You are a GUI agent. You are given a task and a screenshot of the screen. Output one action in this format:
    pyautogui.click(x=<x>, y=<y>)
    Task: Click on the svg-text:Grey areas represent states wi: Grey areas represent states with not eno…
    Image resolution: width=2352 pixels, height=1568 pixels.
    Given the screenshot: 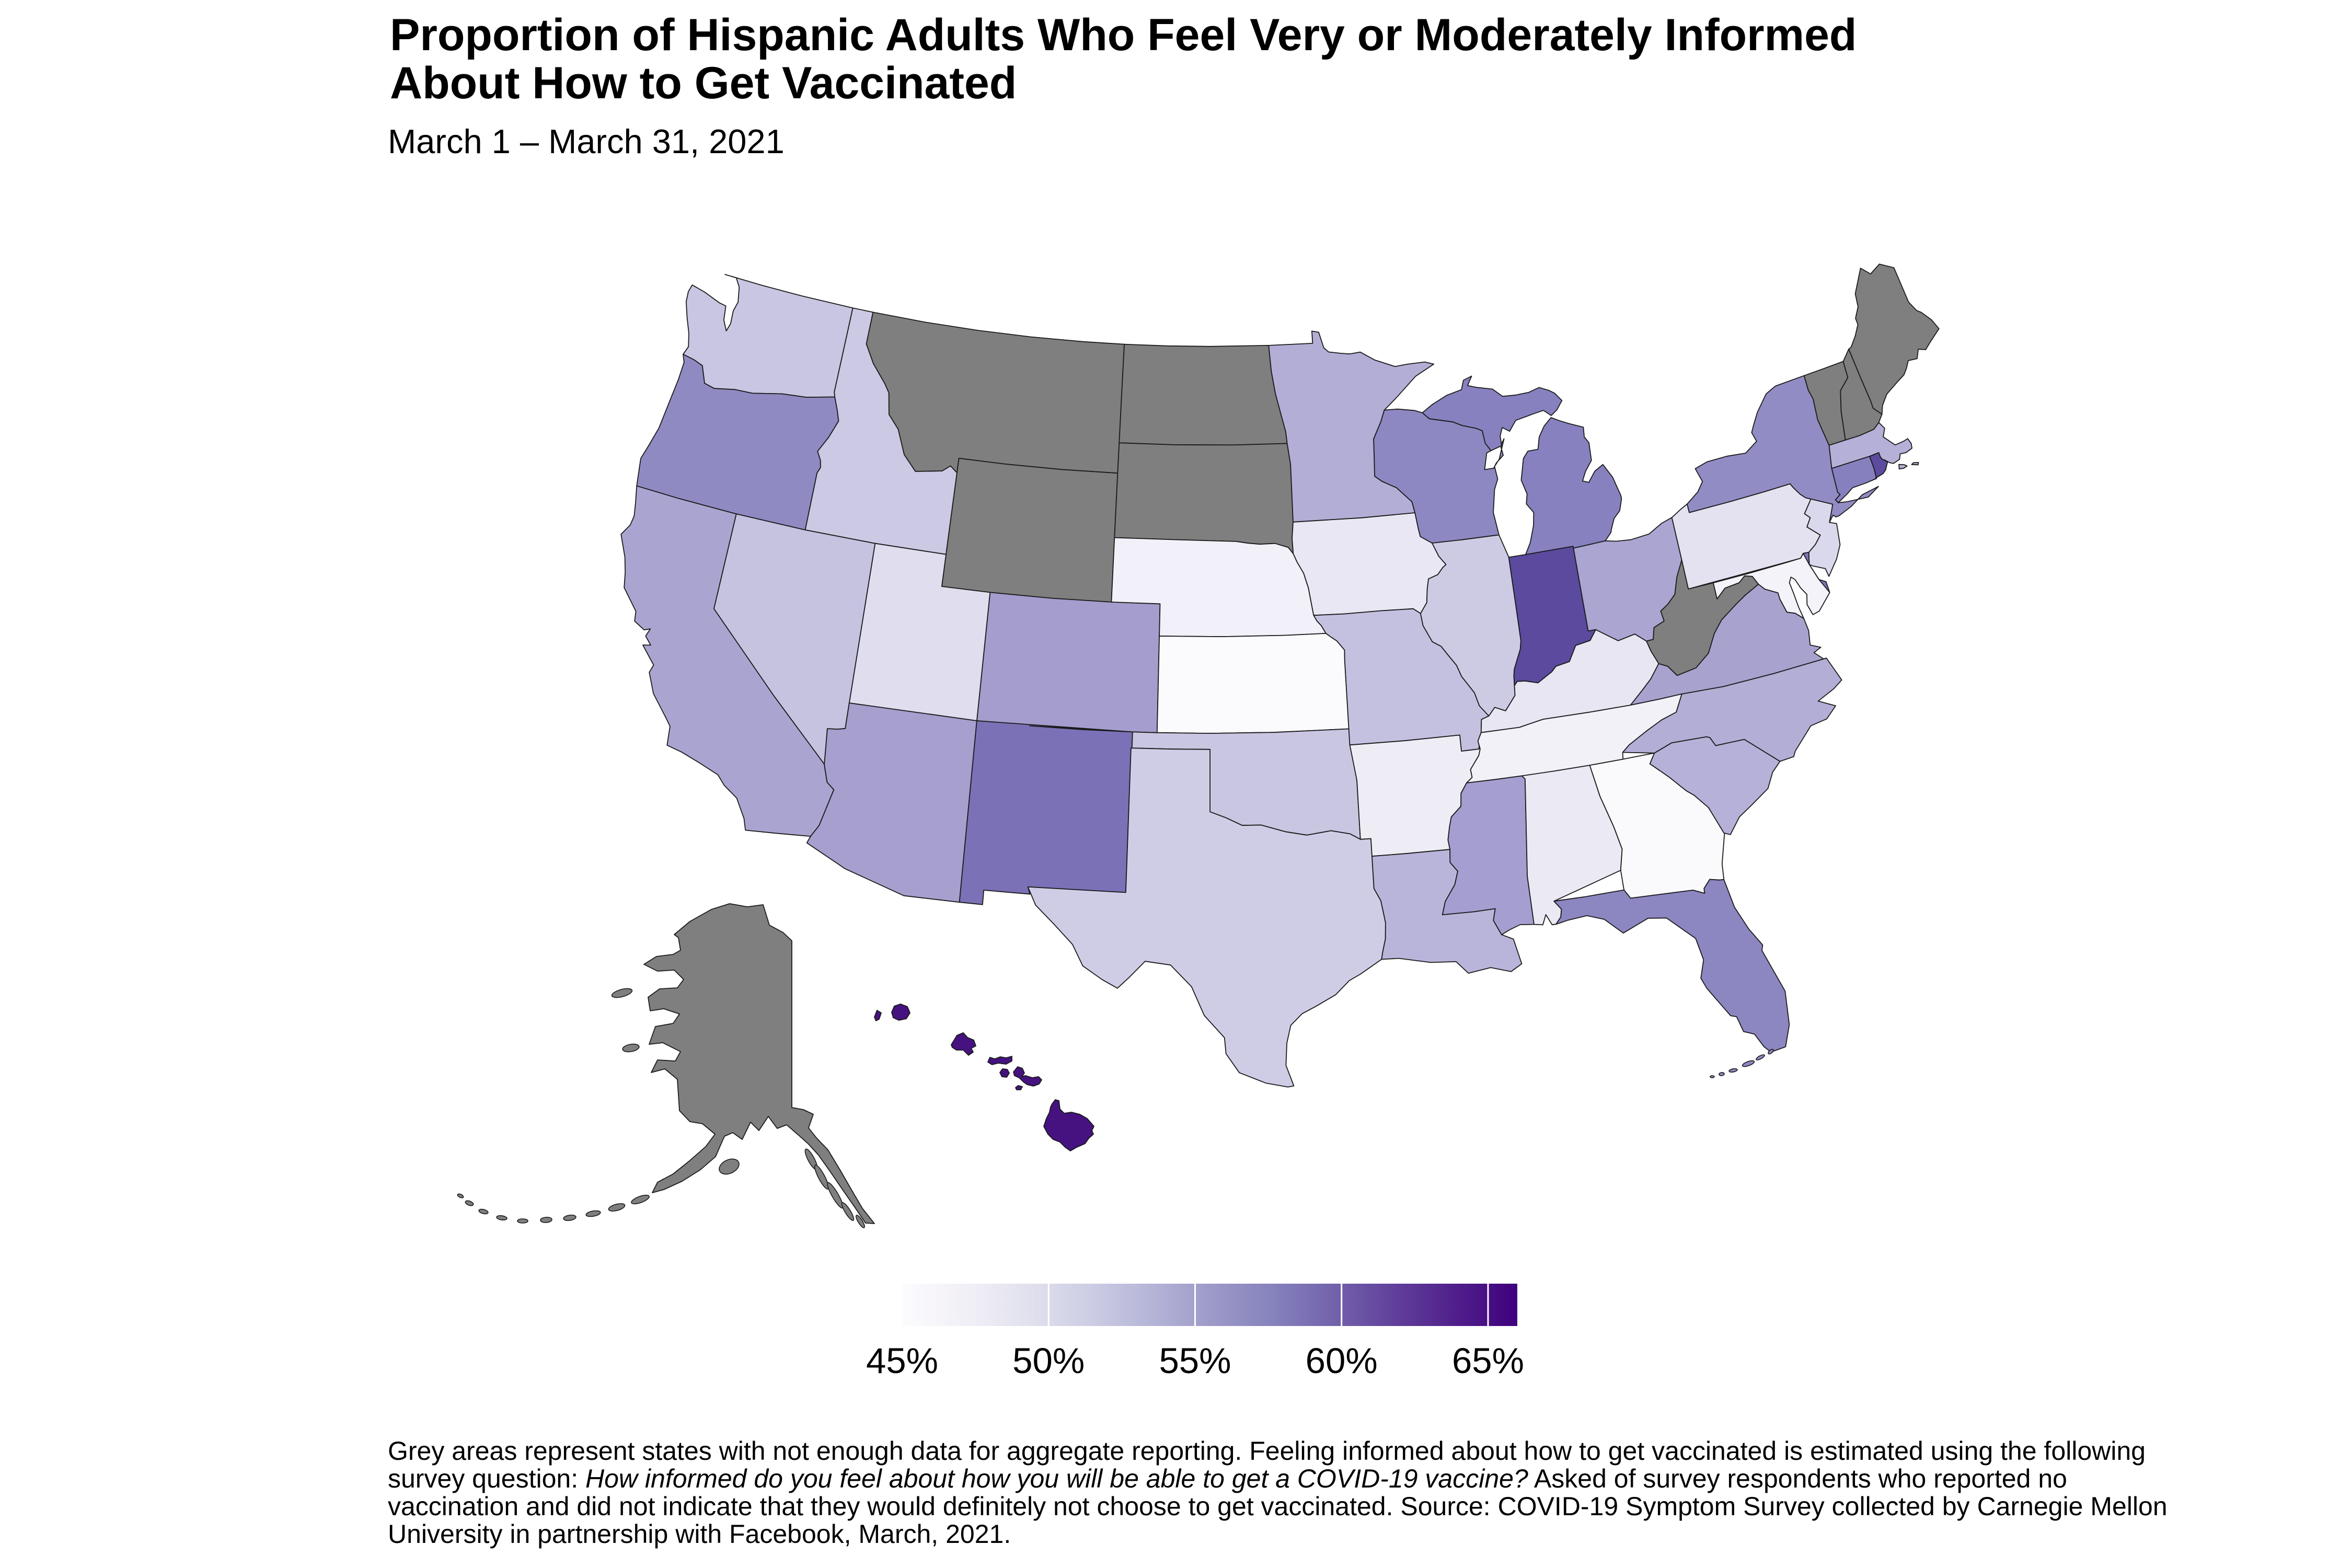 What is the action you would take?
    pyautogui.click(x=1267, y=1451)
    